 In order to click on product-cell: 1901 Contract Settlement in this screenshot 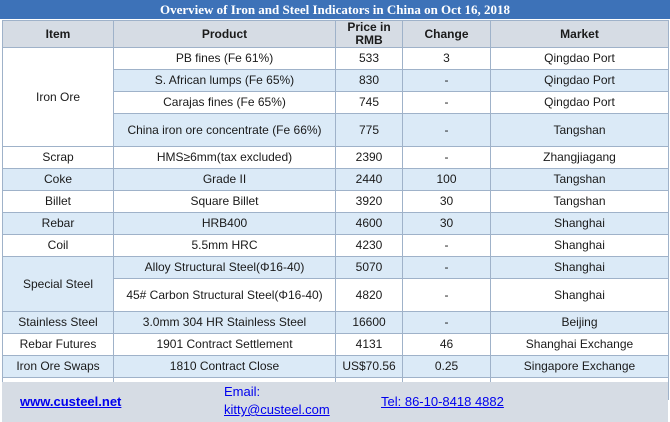, I will do `click(224, 344)`.